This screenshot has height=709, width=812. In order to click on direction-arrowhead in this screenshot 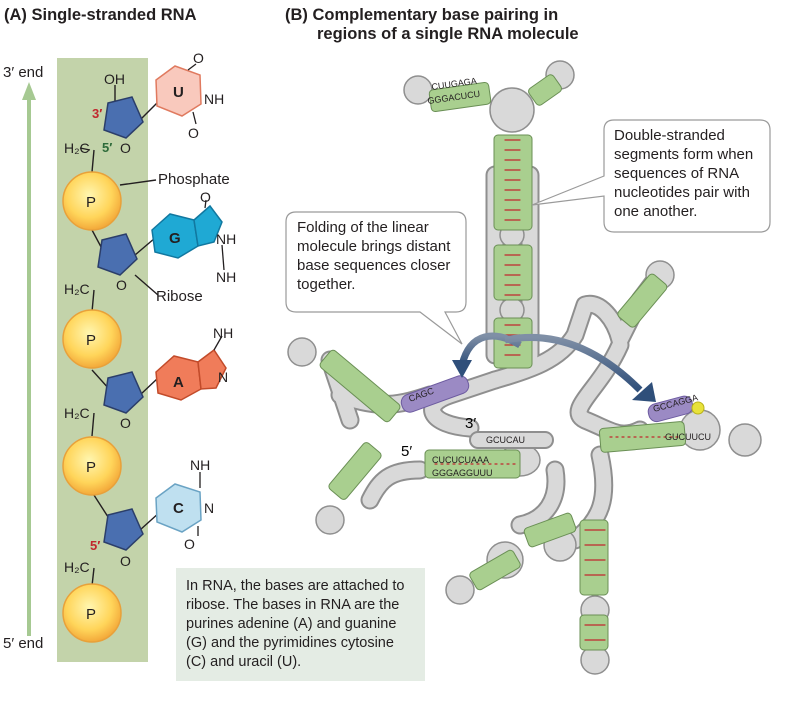, I will do `click(29, 91)`.